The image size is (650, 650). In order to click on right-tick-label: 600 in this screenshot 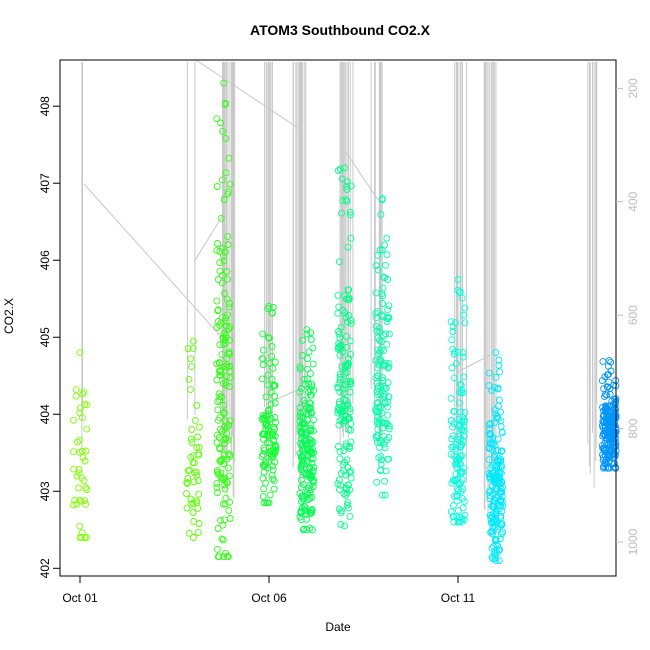, I will do `click(633, 315)`.